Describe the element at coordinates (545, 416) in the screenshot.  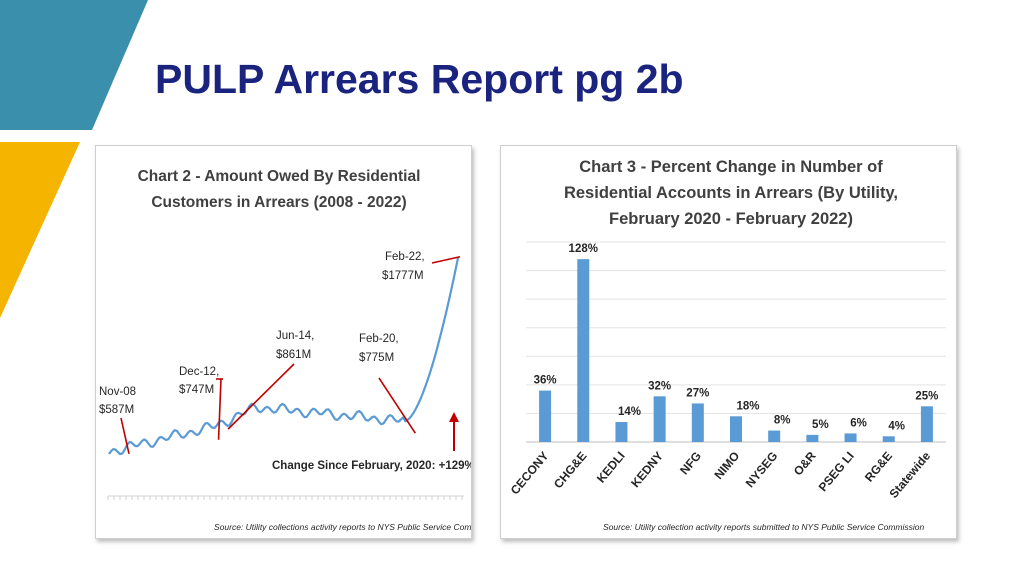
I see `bar-cecony` at that location.